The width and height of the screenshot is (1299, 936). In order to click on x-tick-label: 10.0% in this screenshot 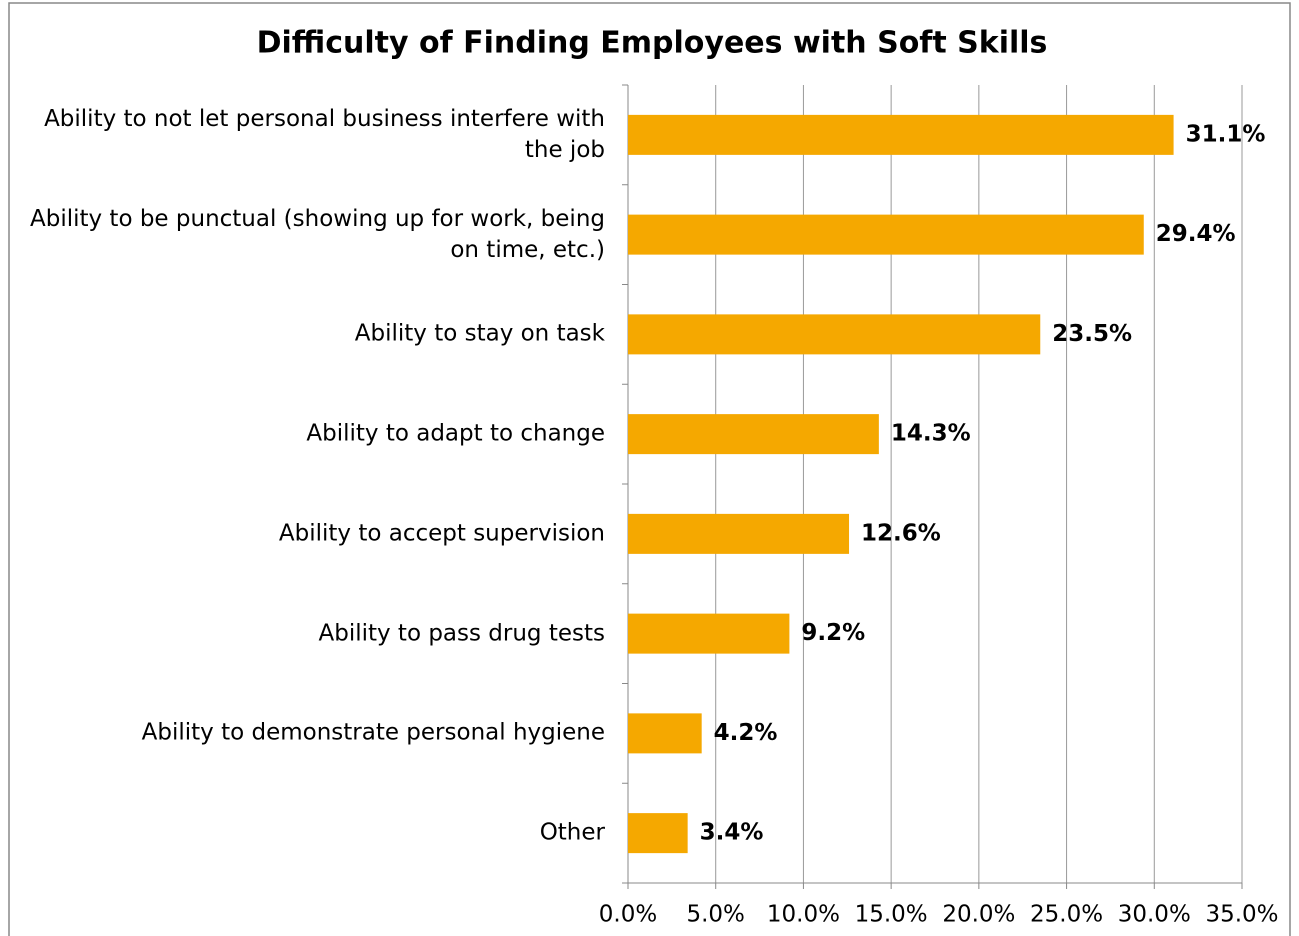, I will do `click(803, 915)`.